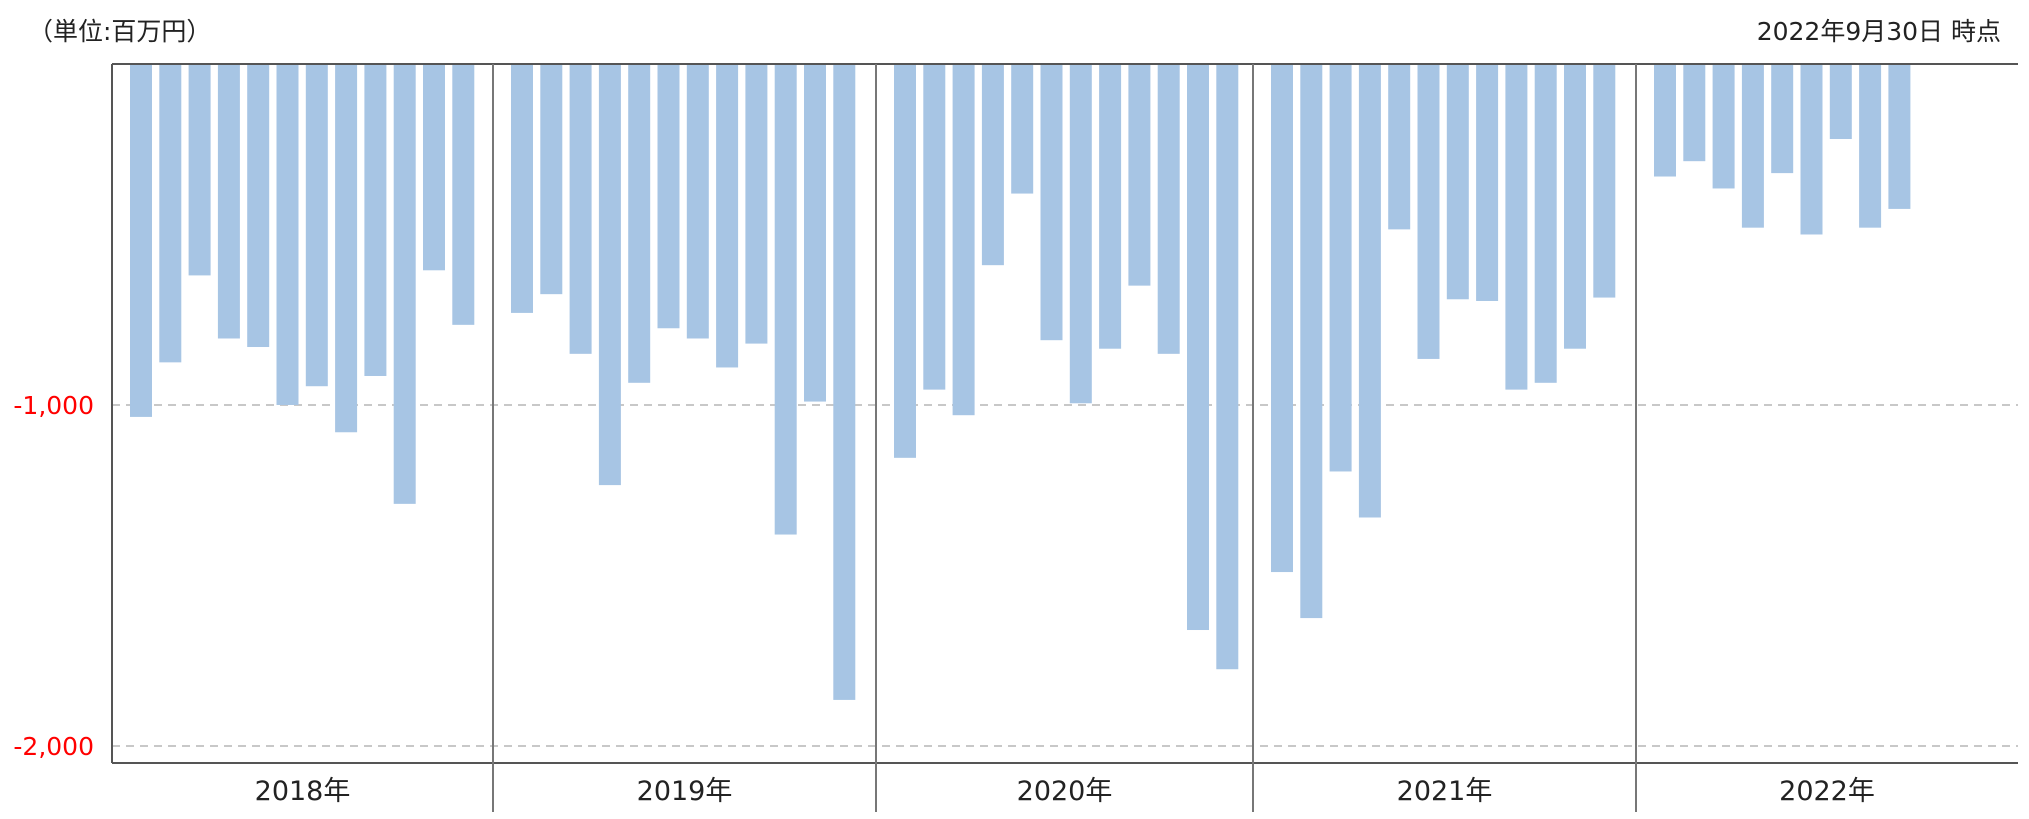  I want to click on as-of-date-label: 2022年9月30日 時点, so click(1878, 31).